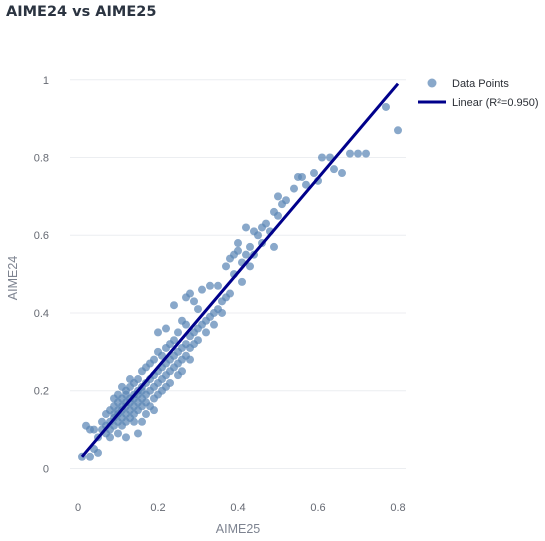  Describe the element at coordinates (41, 392) in the screenshot. I see `y-tick-label: 0.2` at that location.